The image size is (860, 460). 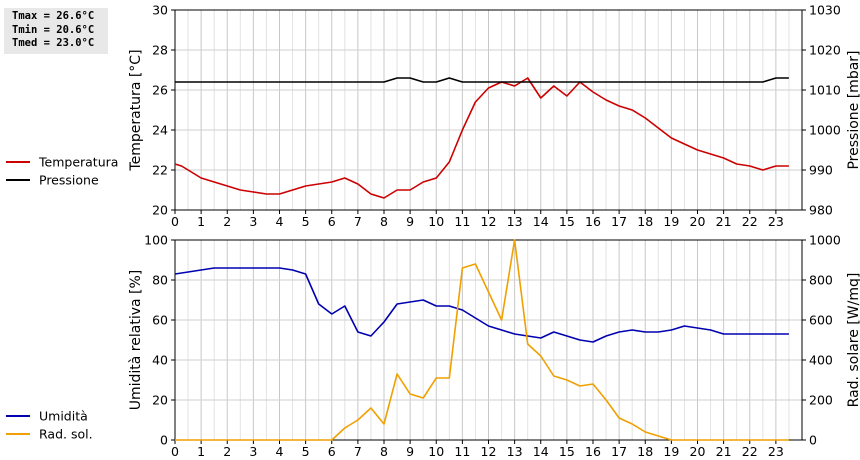 I want to click on right-tick-label: 1010, so click(x=825, y=90).